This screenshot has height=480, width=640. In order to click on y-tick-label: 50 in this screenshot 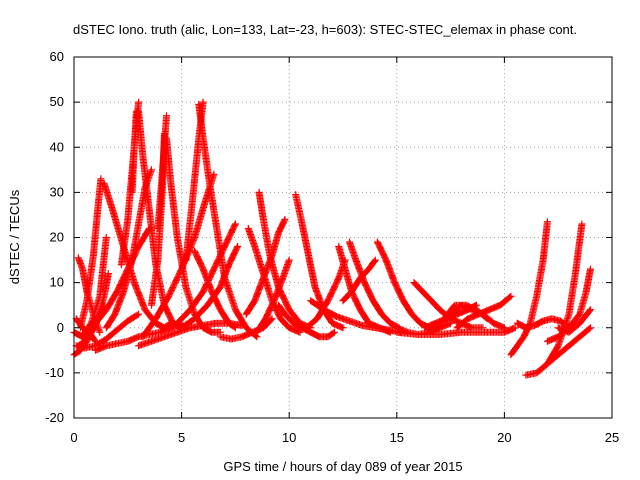, I will do `click(57, 101)`.